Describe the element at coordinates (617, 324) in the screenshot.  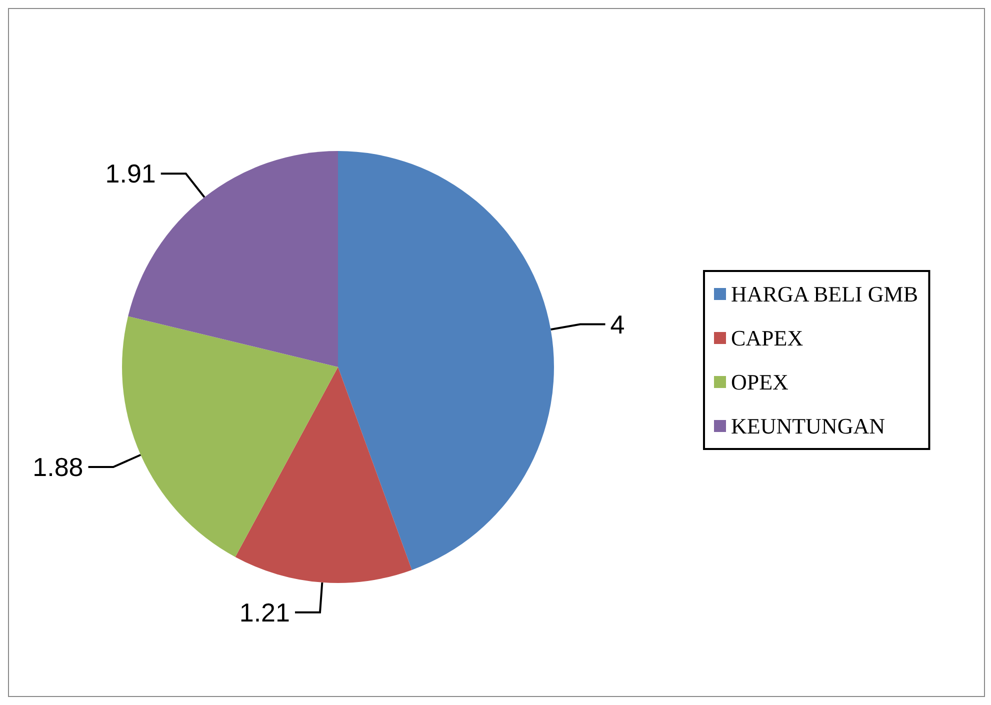
I see `data-label: 4` at that location.